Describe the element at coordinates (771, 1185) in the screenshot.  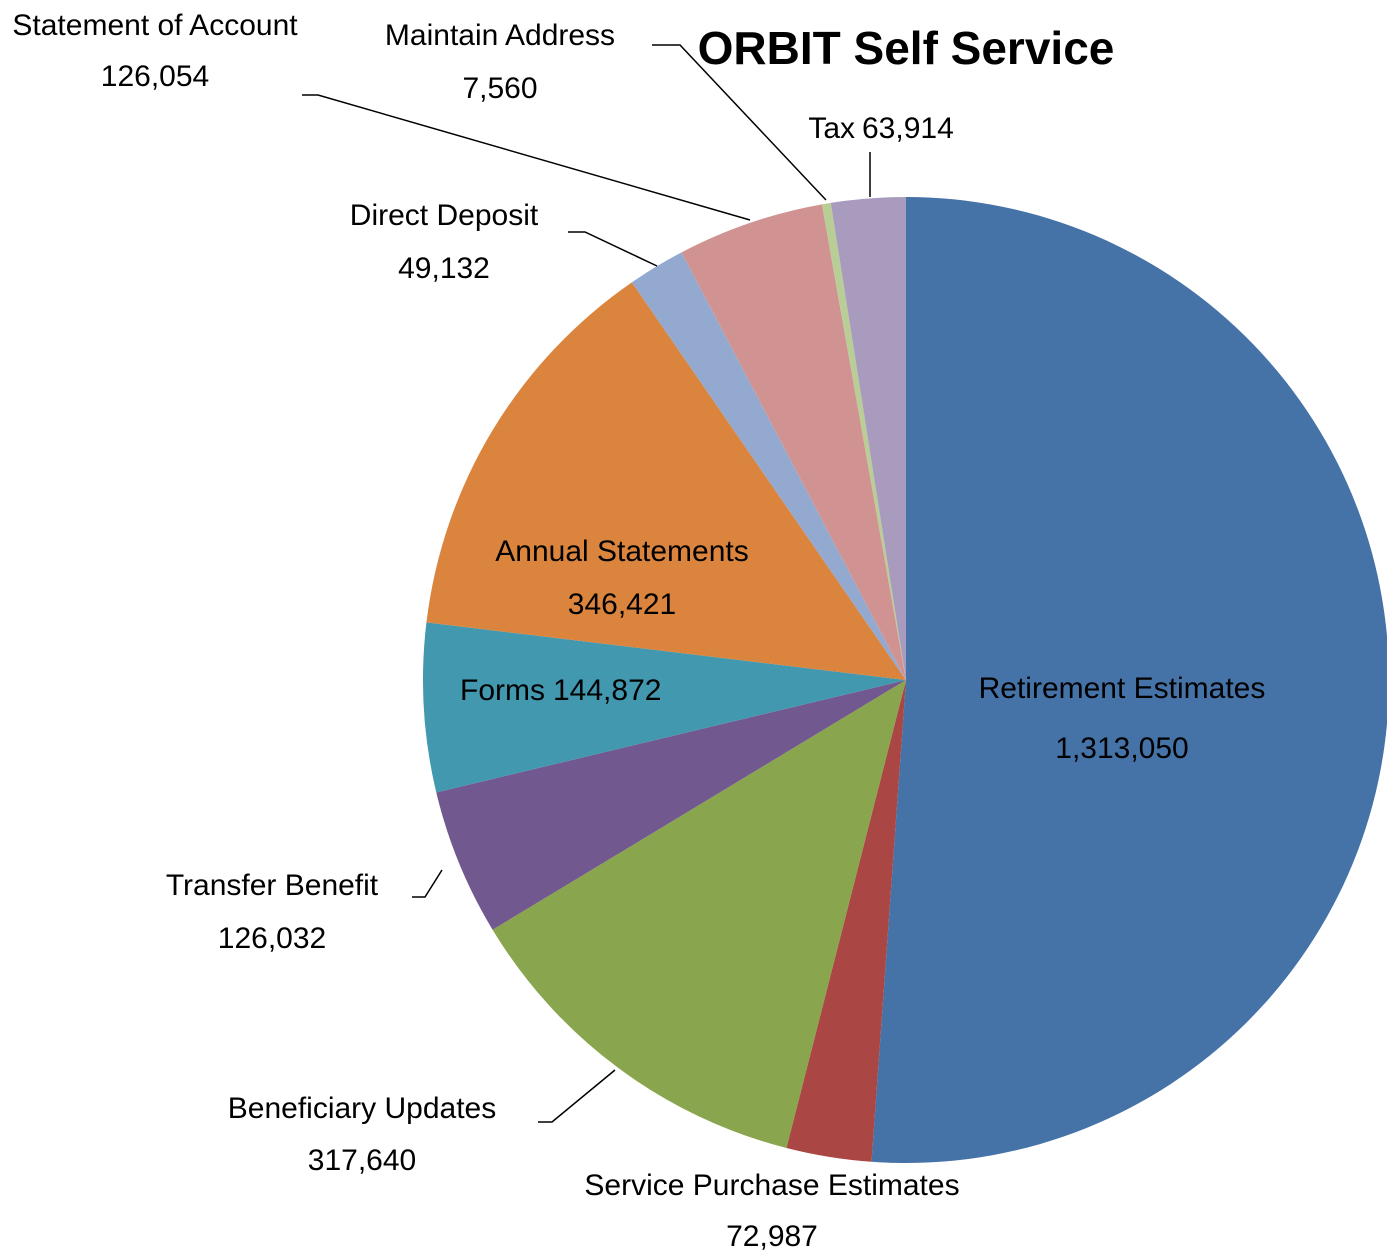
I see `slice-label: Service Purchase Estimates` at that location.